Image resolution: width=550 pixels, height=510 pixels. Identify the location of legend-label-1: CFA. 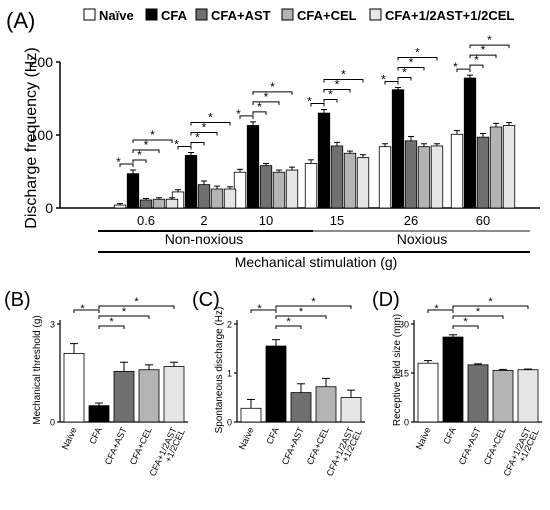
(174, 15).